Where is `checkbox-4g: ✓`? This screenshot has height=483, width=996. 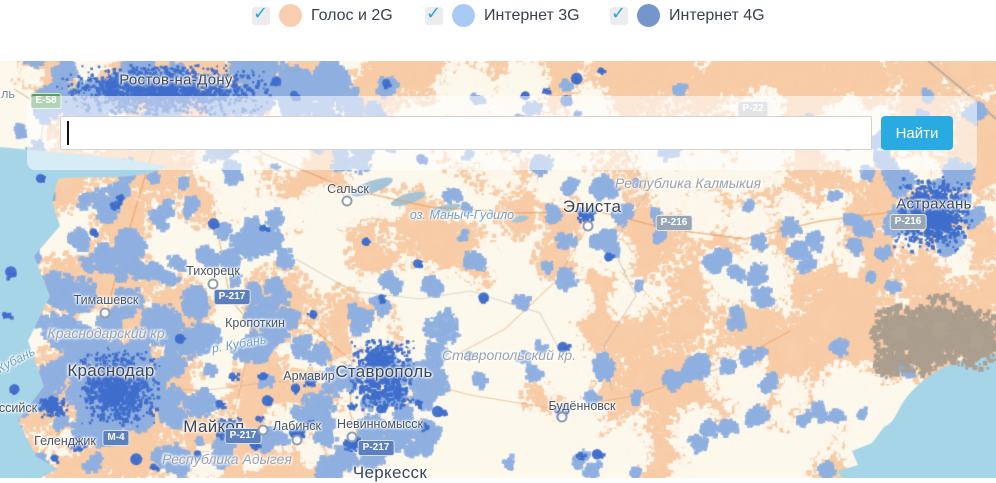
checkbox-4g: ✓ is located at coordinates (619, 14).